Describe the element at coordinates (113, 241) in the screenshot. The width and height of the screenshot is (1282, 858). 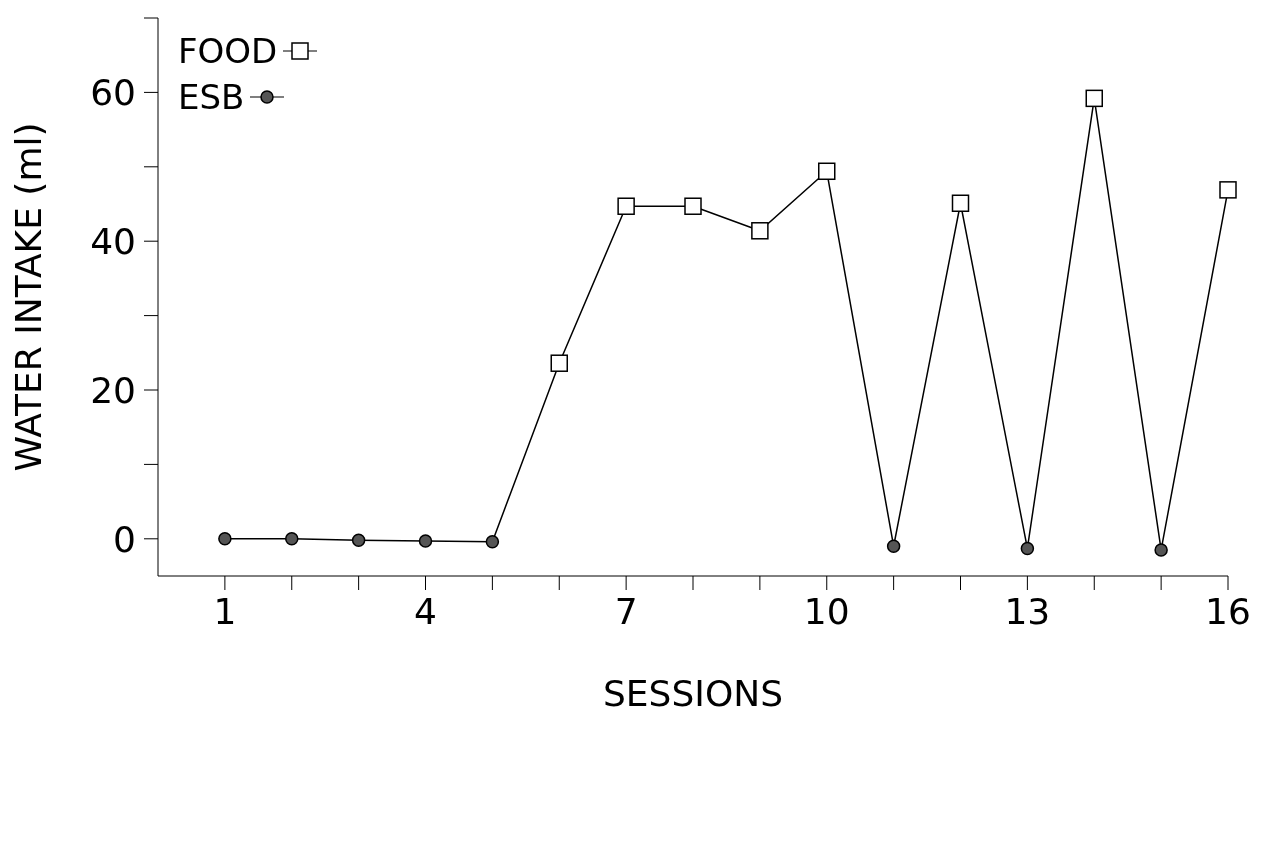
I see `y-tick-label: 40` at that location.